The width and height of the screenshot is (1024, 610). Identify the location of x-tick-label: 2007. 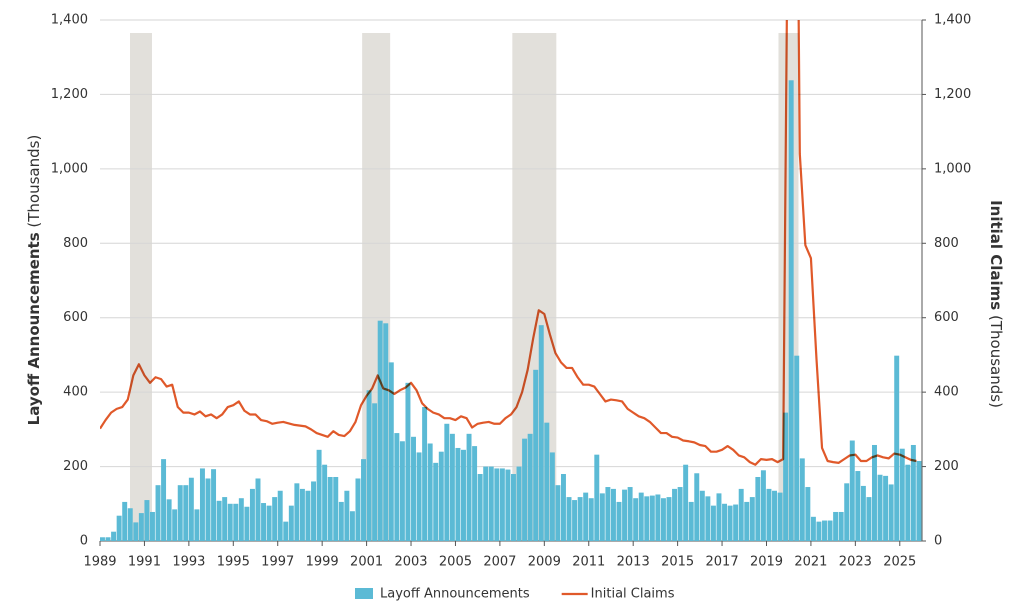
(499, 562).